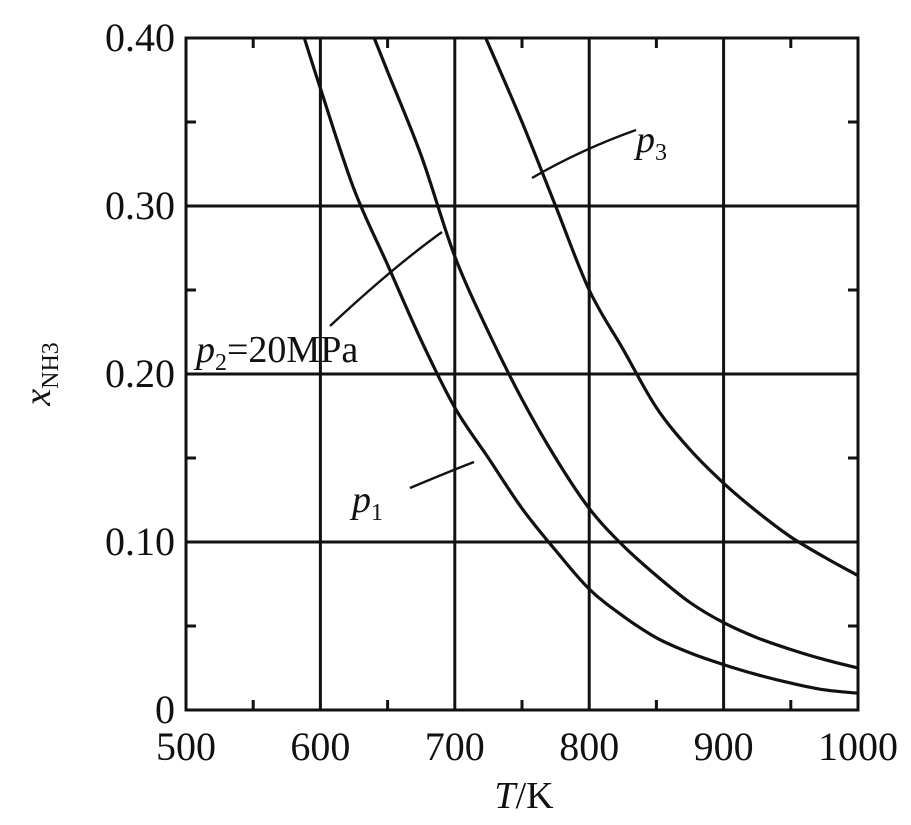 The width and height of the screenshot is (911, 825). What do you see at coordinates (320, 746) in the screenshot?
I see `x-tick-label: 600` at bounding box center [320, 746].